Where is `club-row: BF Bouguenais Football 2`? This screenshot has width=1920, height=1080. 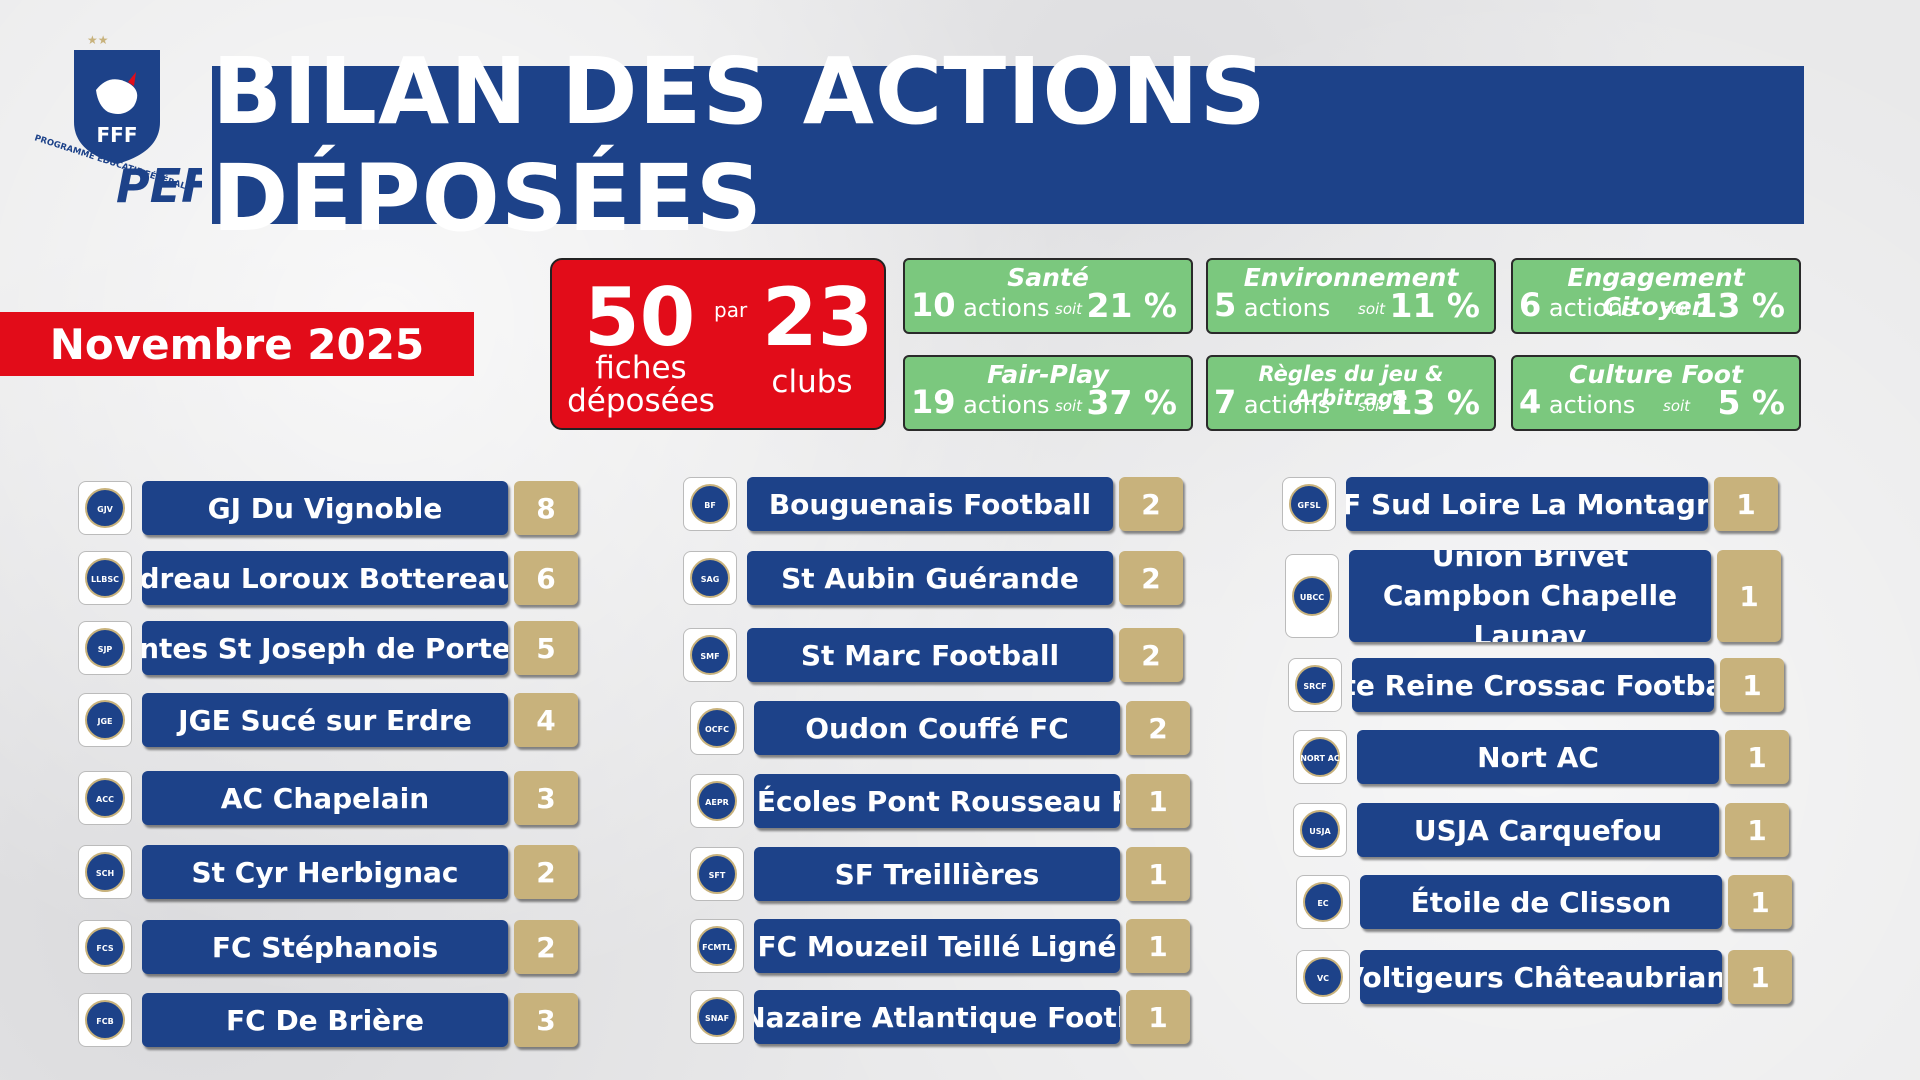 club-row: BF Bouguenais Football 2 is located at coordinates (936, 504).